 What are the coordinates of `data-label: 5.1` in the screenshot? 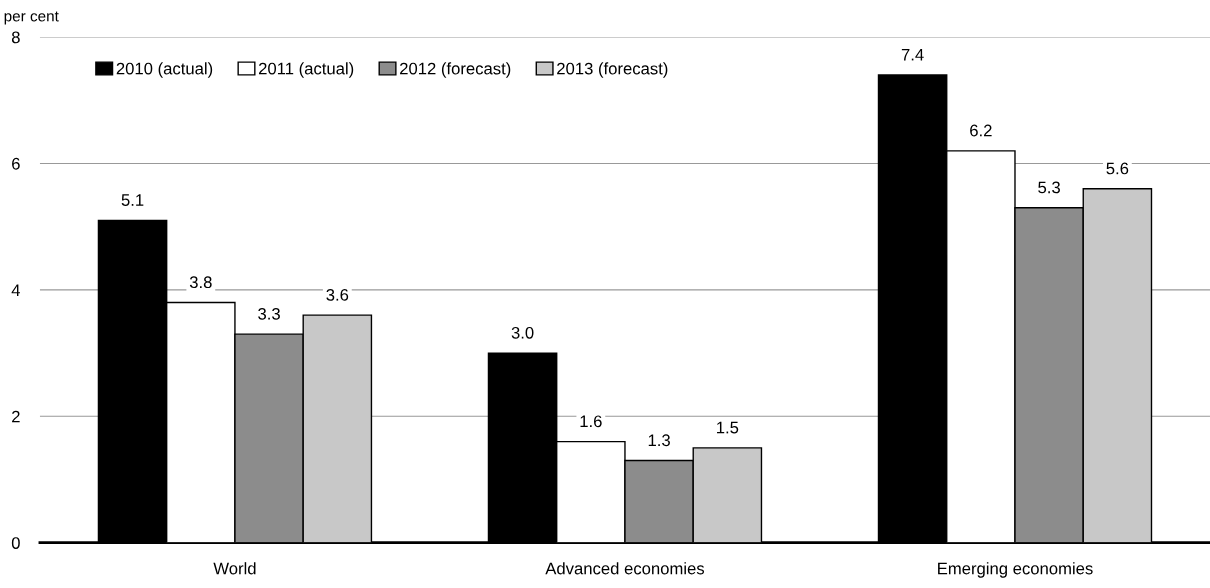 It's located at (132, 200).